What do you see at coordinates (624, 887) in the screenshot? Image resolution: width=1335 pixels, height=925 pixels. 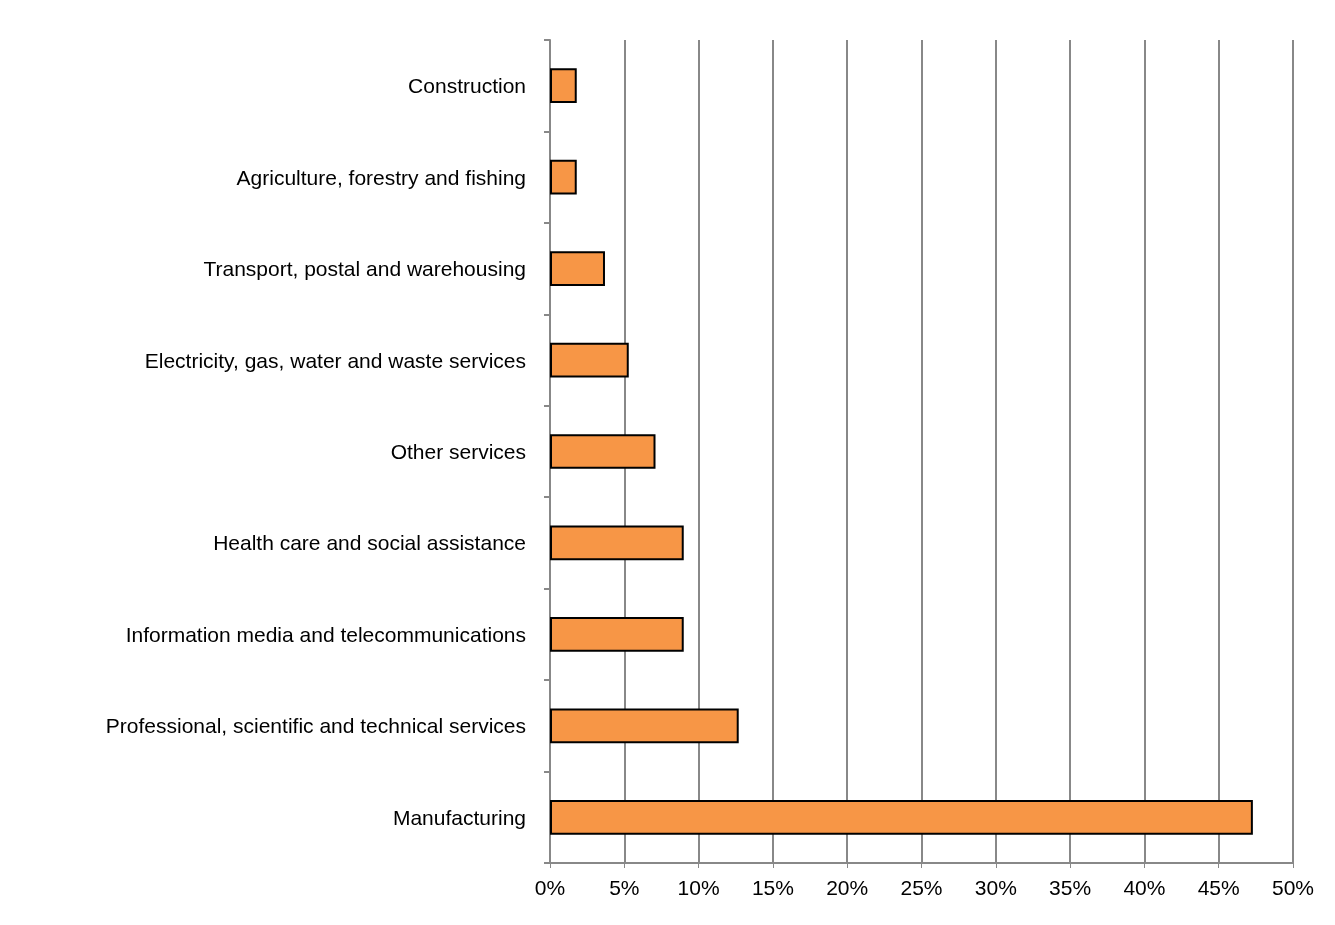 I see `x-tick-label: 5%` at bounding box center [624, 887].